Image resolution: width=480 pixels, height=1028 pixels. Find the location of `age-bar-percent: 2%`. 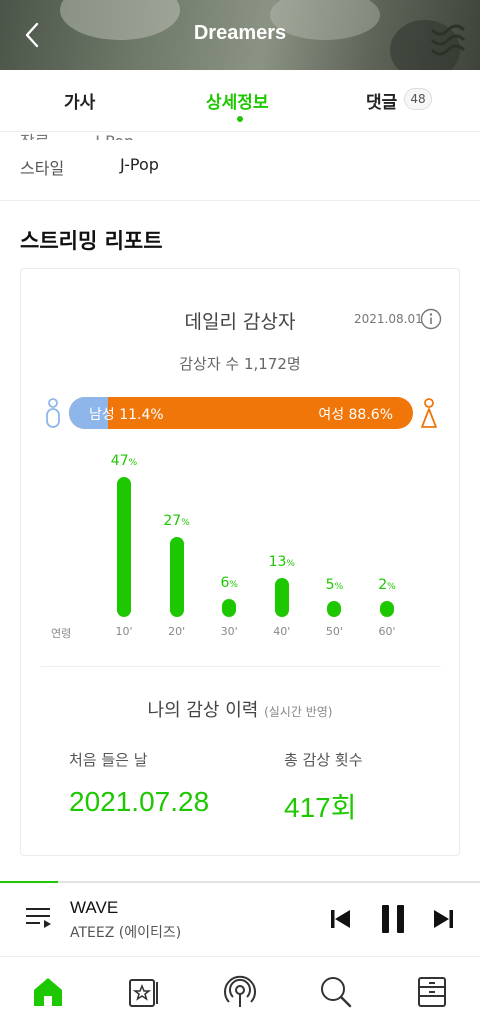

age-bar-percent: 2% is located at coordinates (387, 585).